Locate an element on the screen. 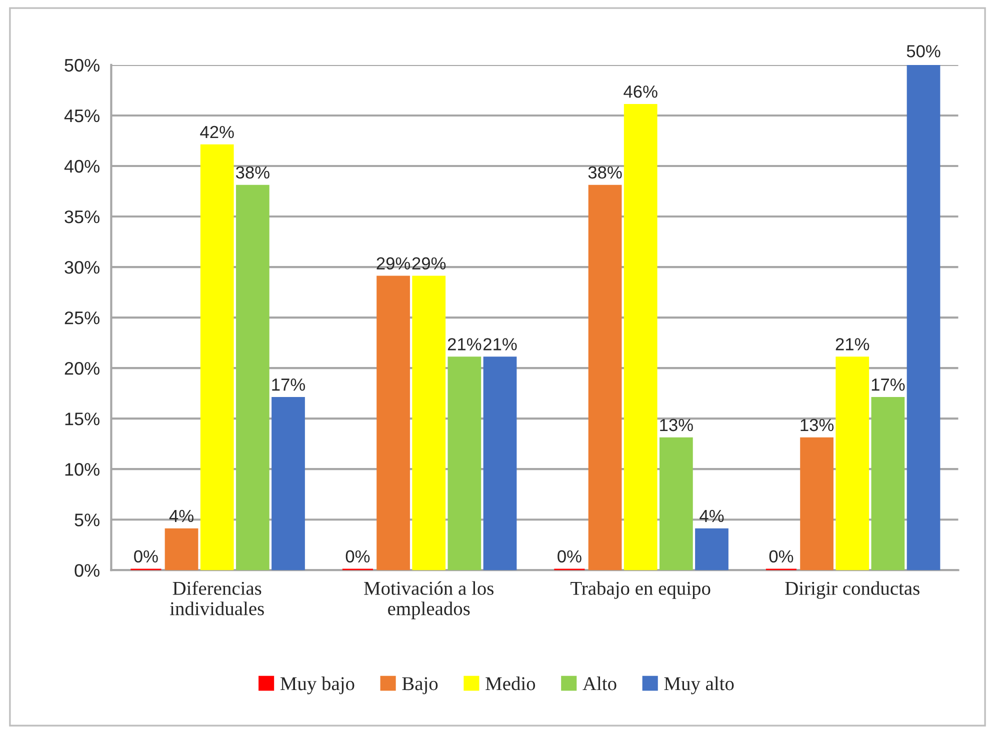 This screenshot has width=993, height=730. x-tick-label: Dirigir conductas is located at coordinates (852, 590).